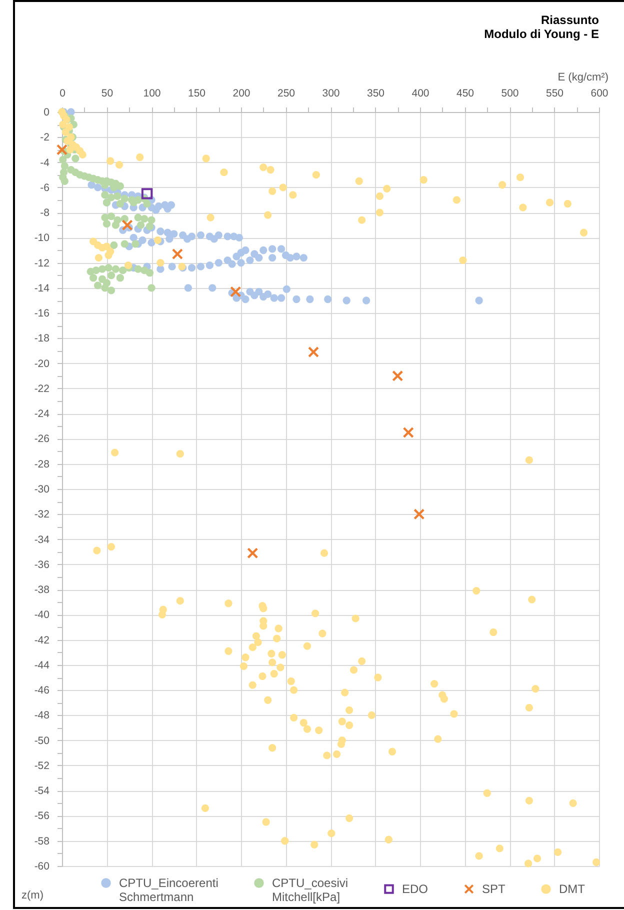  What do you see at coordinates (45, 213) in the screenshot?
I see `y-tick-label: -8` at bounding box center [45, 213].